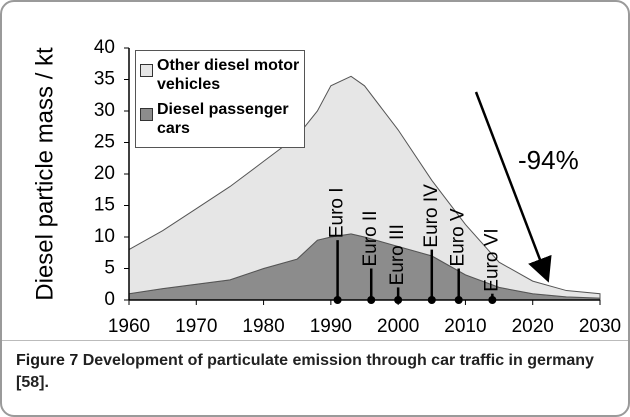 Image resolution: width=630 pixels, height=417 pixels. I want to click on legend-label: Diesel passenger cars, so click(223, 119).